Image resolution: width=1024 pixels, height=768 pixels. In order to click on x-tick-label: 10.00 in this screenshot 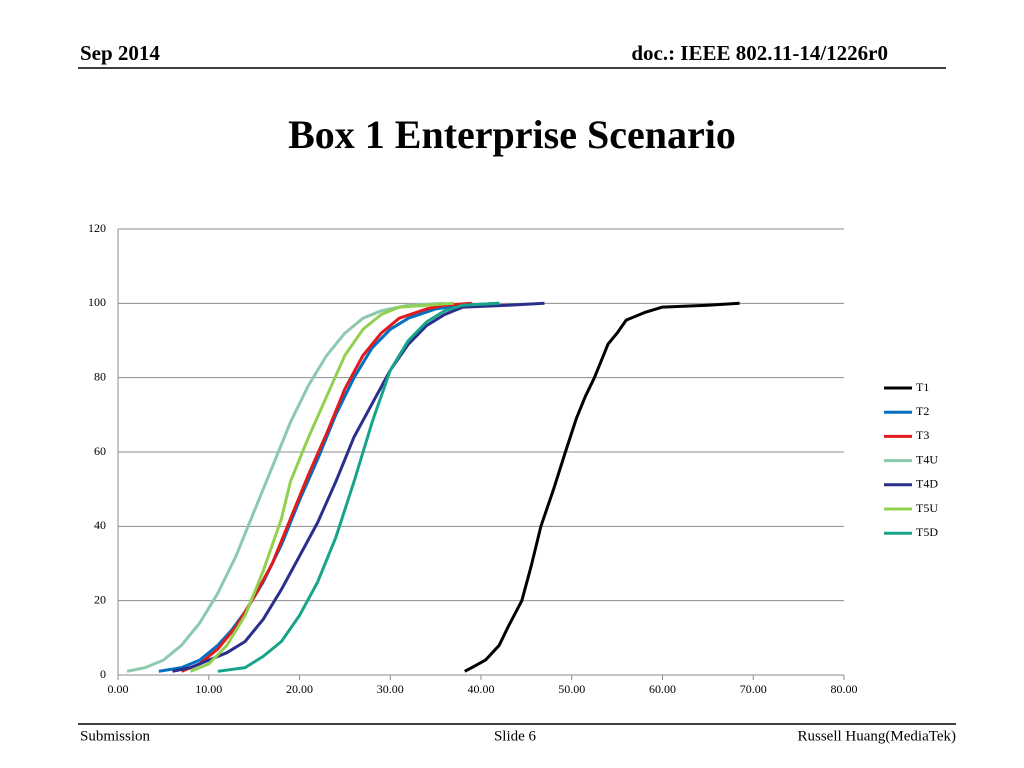, I will do `click(208, 689)`.